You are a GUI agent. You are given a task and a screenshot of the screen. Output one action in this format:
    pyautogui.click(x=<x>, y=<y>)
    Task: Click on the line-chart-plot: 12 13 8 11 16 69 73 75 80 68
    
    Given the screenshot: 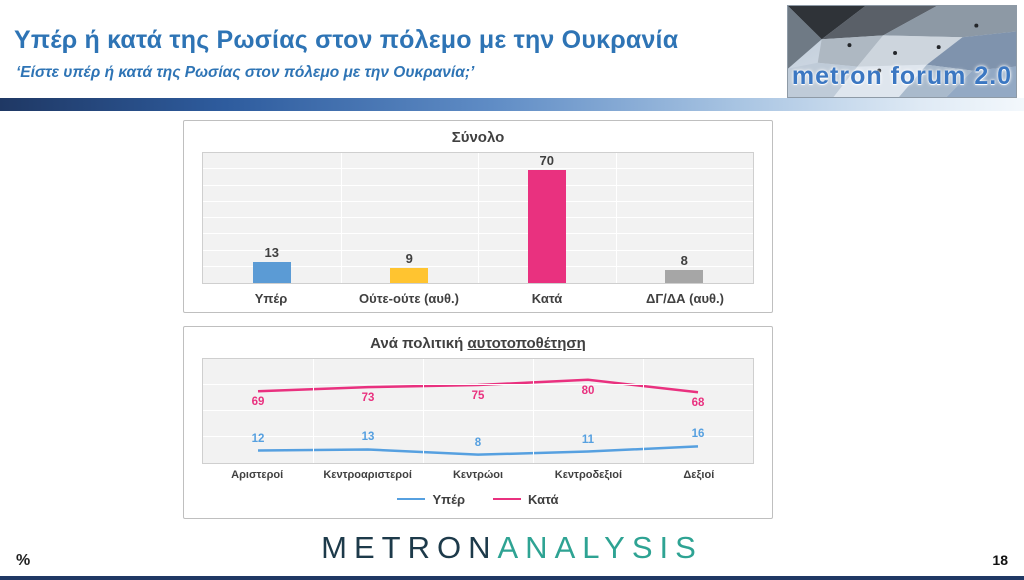 What is the action you would take?
    pyautogui.click(x=478, y=411)
    